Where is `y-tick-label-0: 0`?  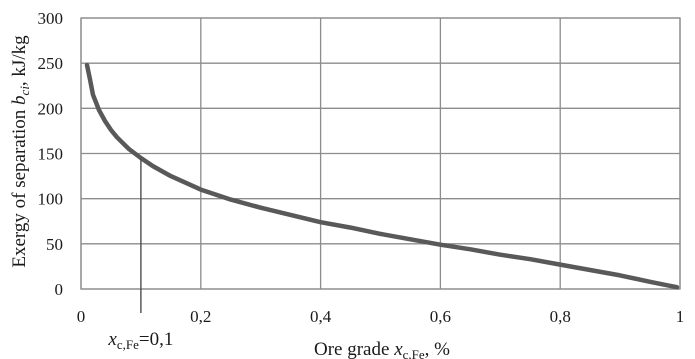
y-tick-label-0: 0 is located at coordinates (59, 289).